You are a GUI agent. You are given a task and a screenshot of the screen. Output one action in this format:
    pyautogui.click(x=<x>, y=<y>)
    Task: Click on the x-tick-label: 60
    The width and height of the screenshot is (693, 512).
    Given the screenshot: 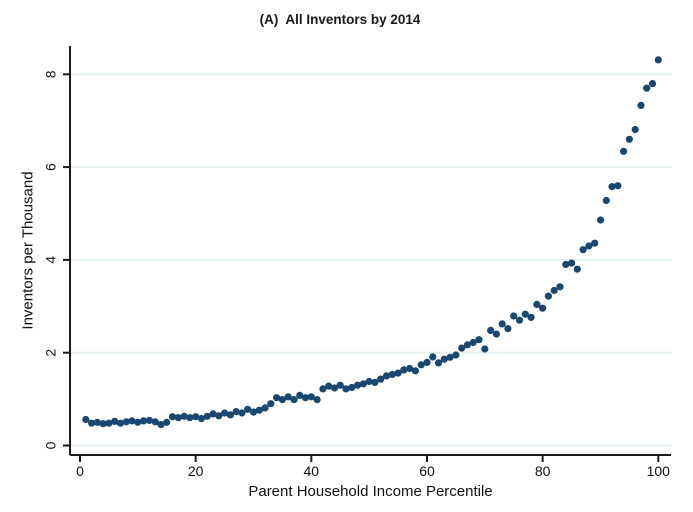 What is the action you would take?
    pyautogui.click(x=427, y=471)
    